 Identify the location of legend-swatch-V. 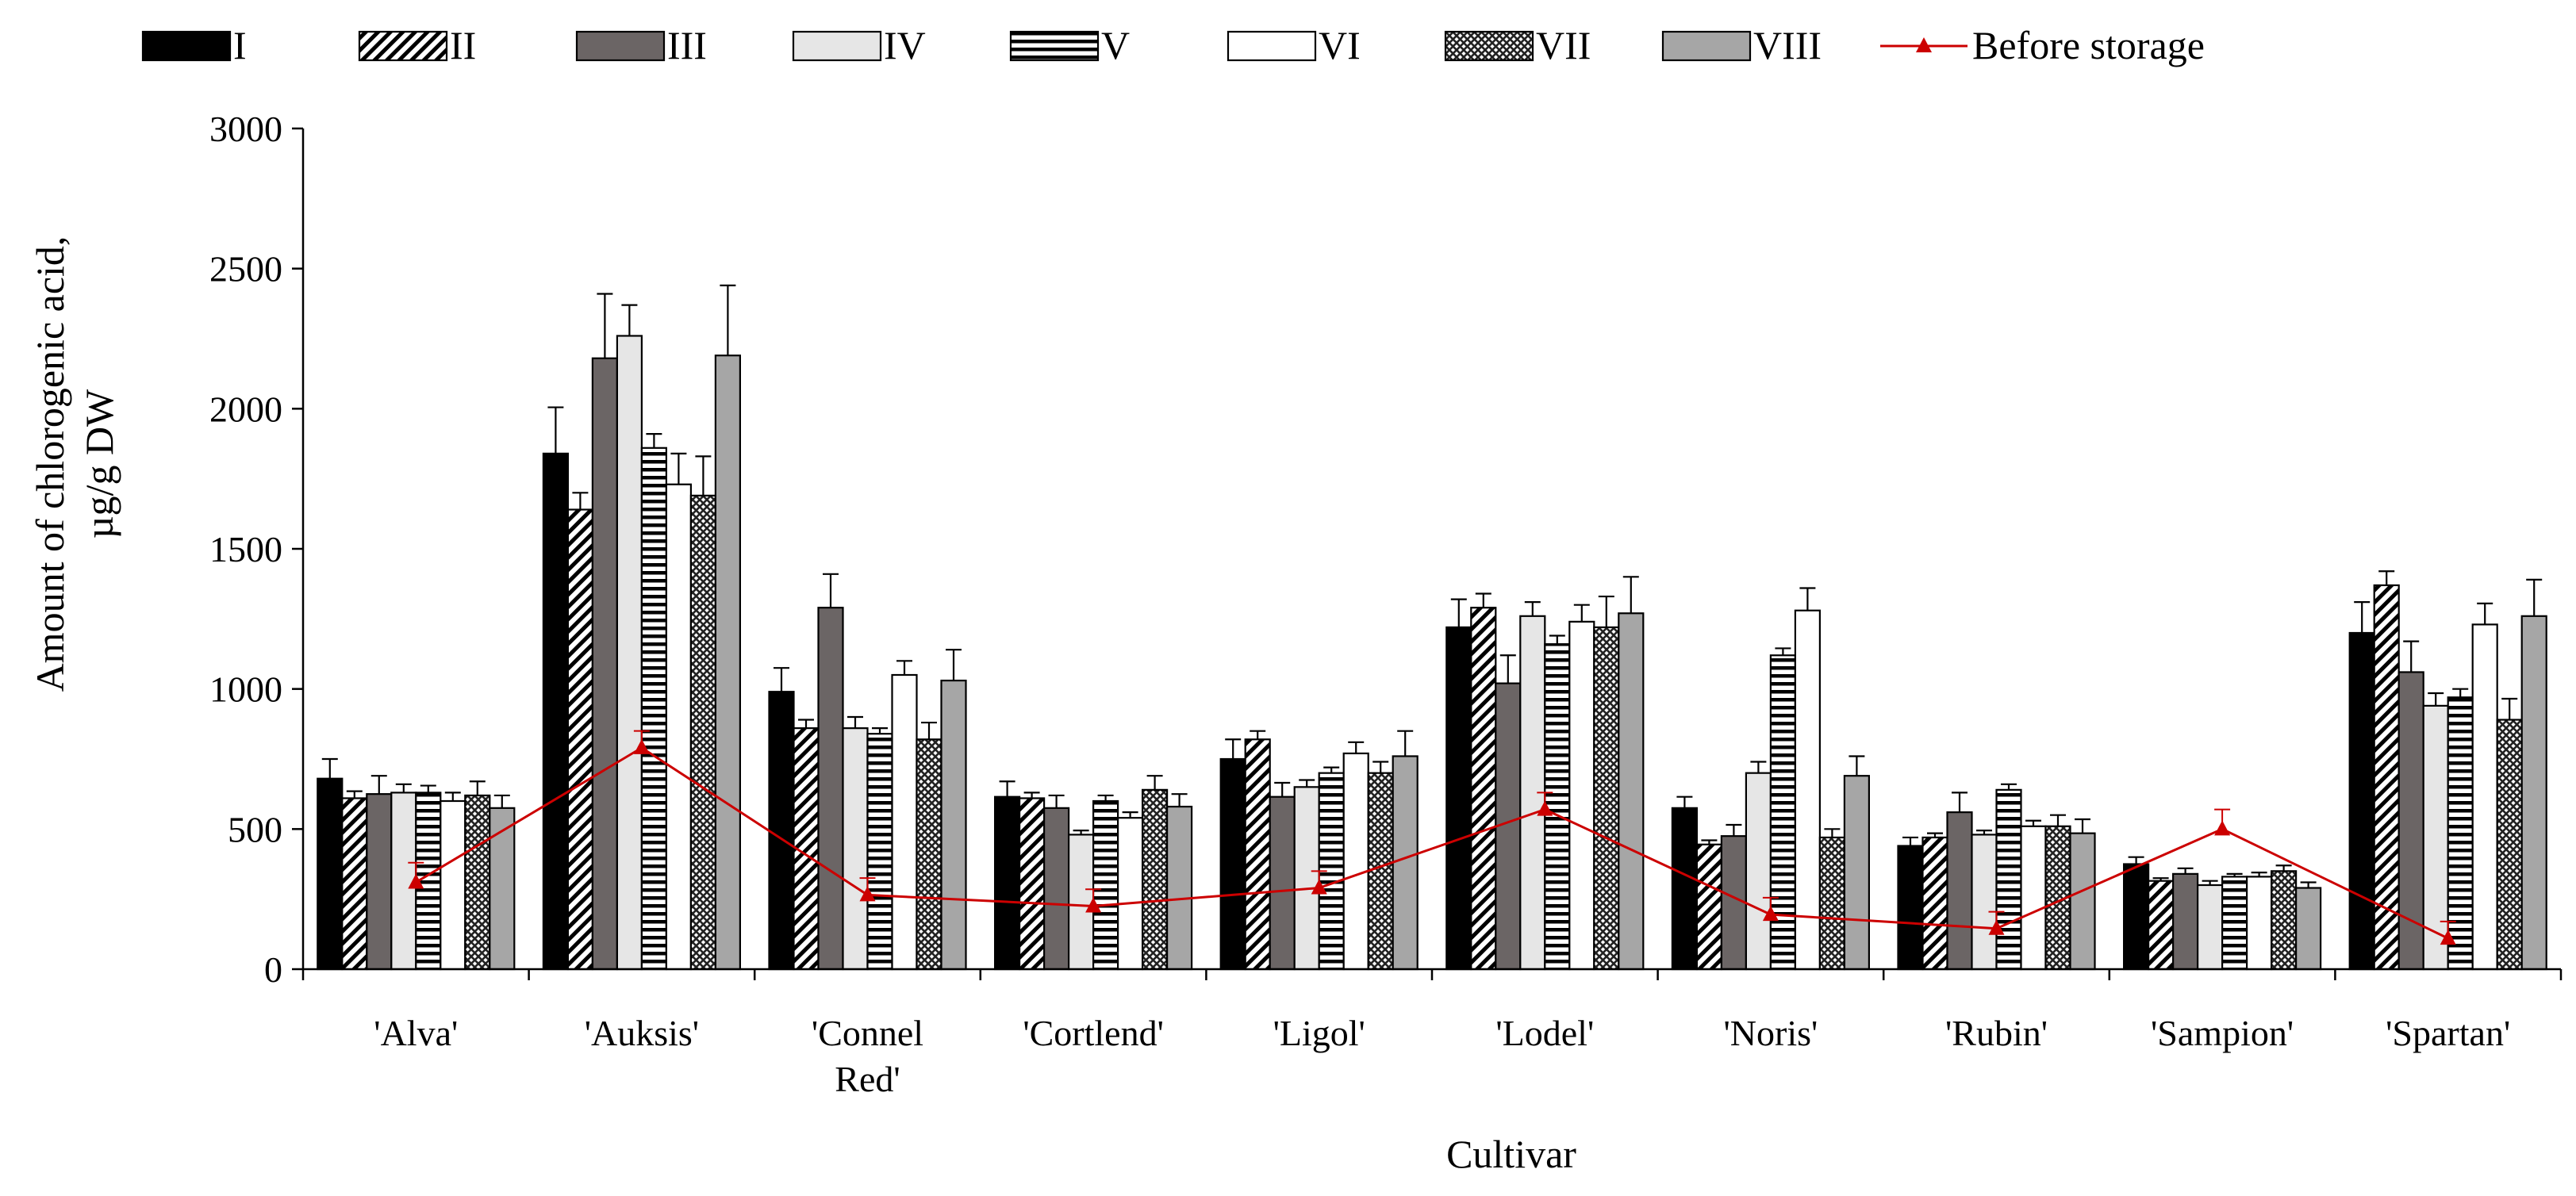
(1054, 46).